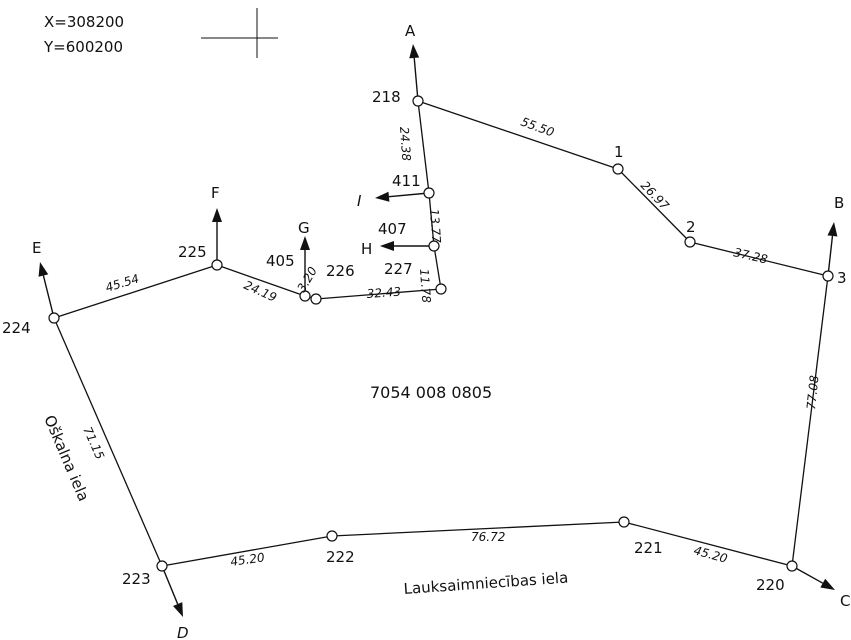 Image resolution: width=851 pixels, height=640 pixels. What do you see at coordinates (340, 557) in the screenshot?
I see `point-label-222: 222` at bounding box center [340, 557].